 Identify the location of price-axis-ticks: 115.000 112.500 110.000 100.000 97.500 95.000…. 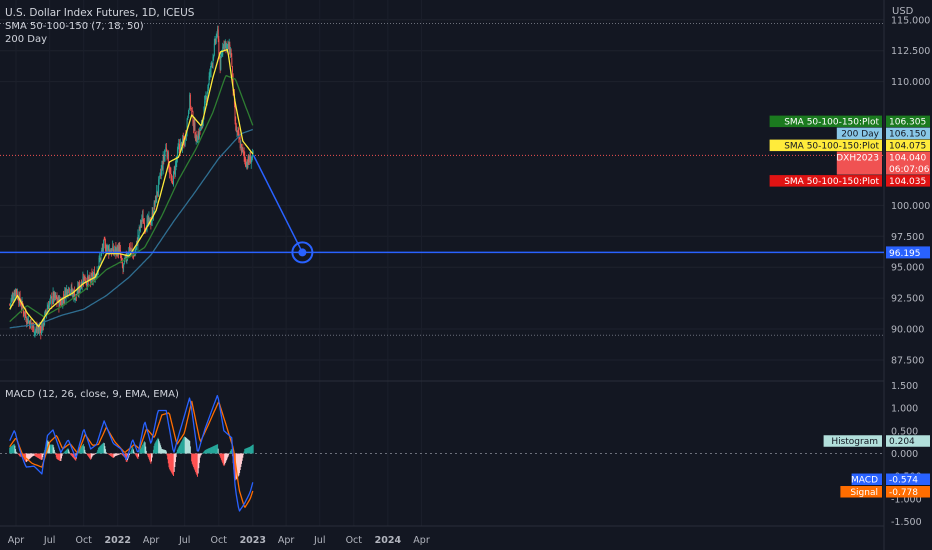
(910, 190).